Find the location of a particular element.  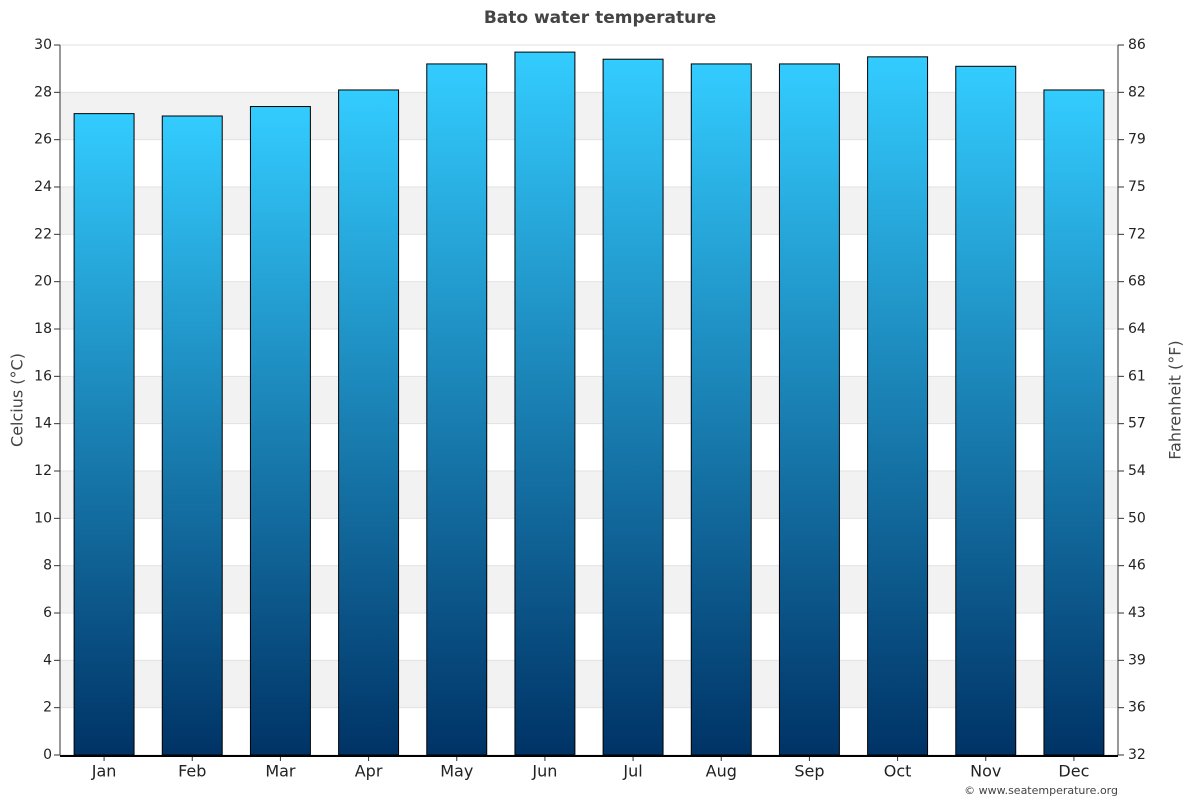

x-tick-label: Nov is located at coordinates (985, 771).